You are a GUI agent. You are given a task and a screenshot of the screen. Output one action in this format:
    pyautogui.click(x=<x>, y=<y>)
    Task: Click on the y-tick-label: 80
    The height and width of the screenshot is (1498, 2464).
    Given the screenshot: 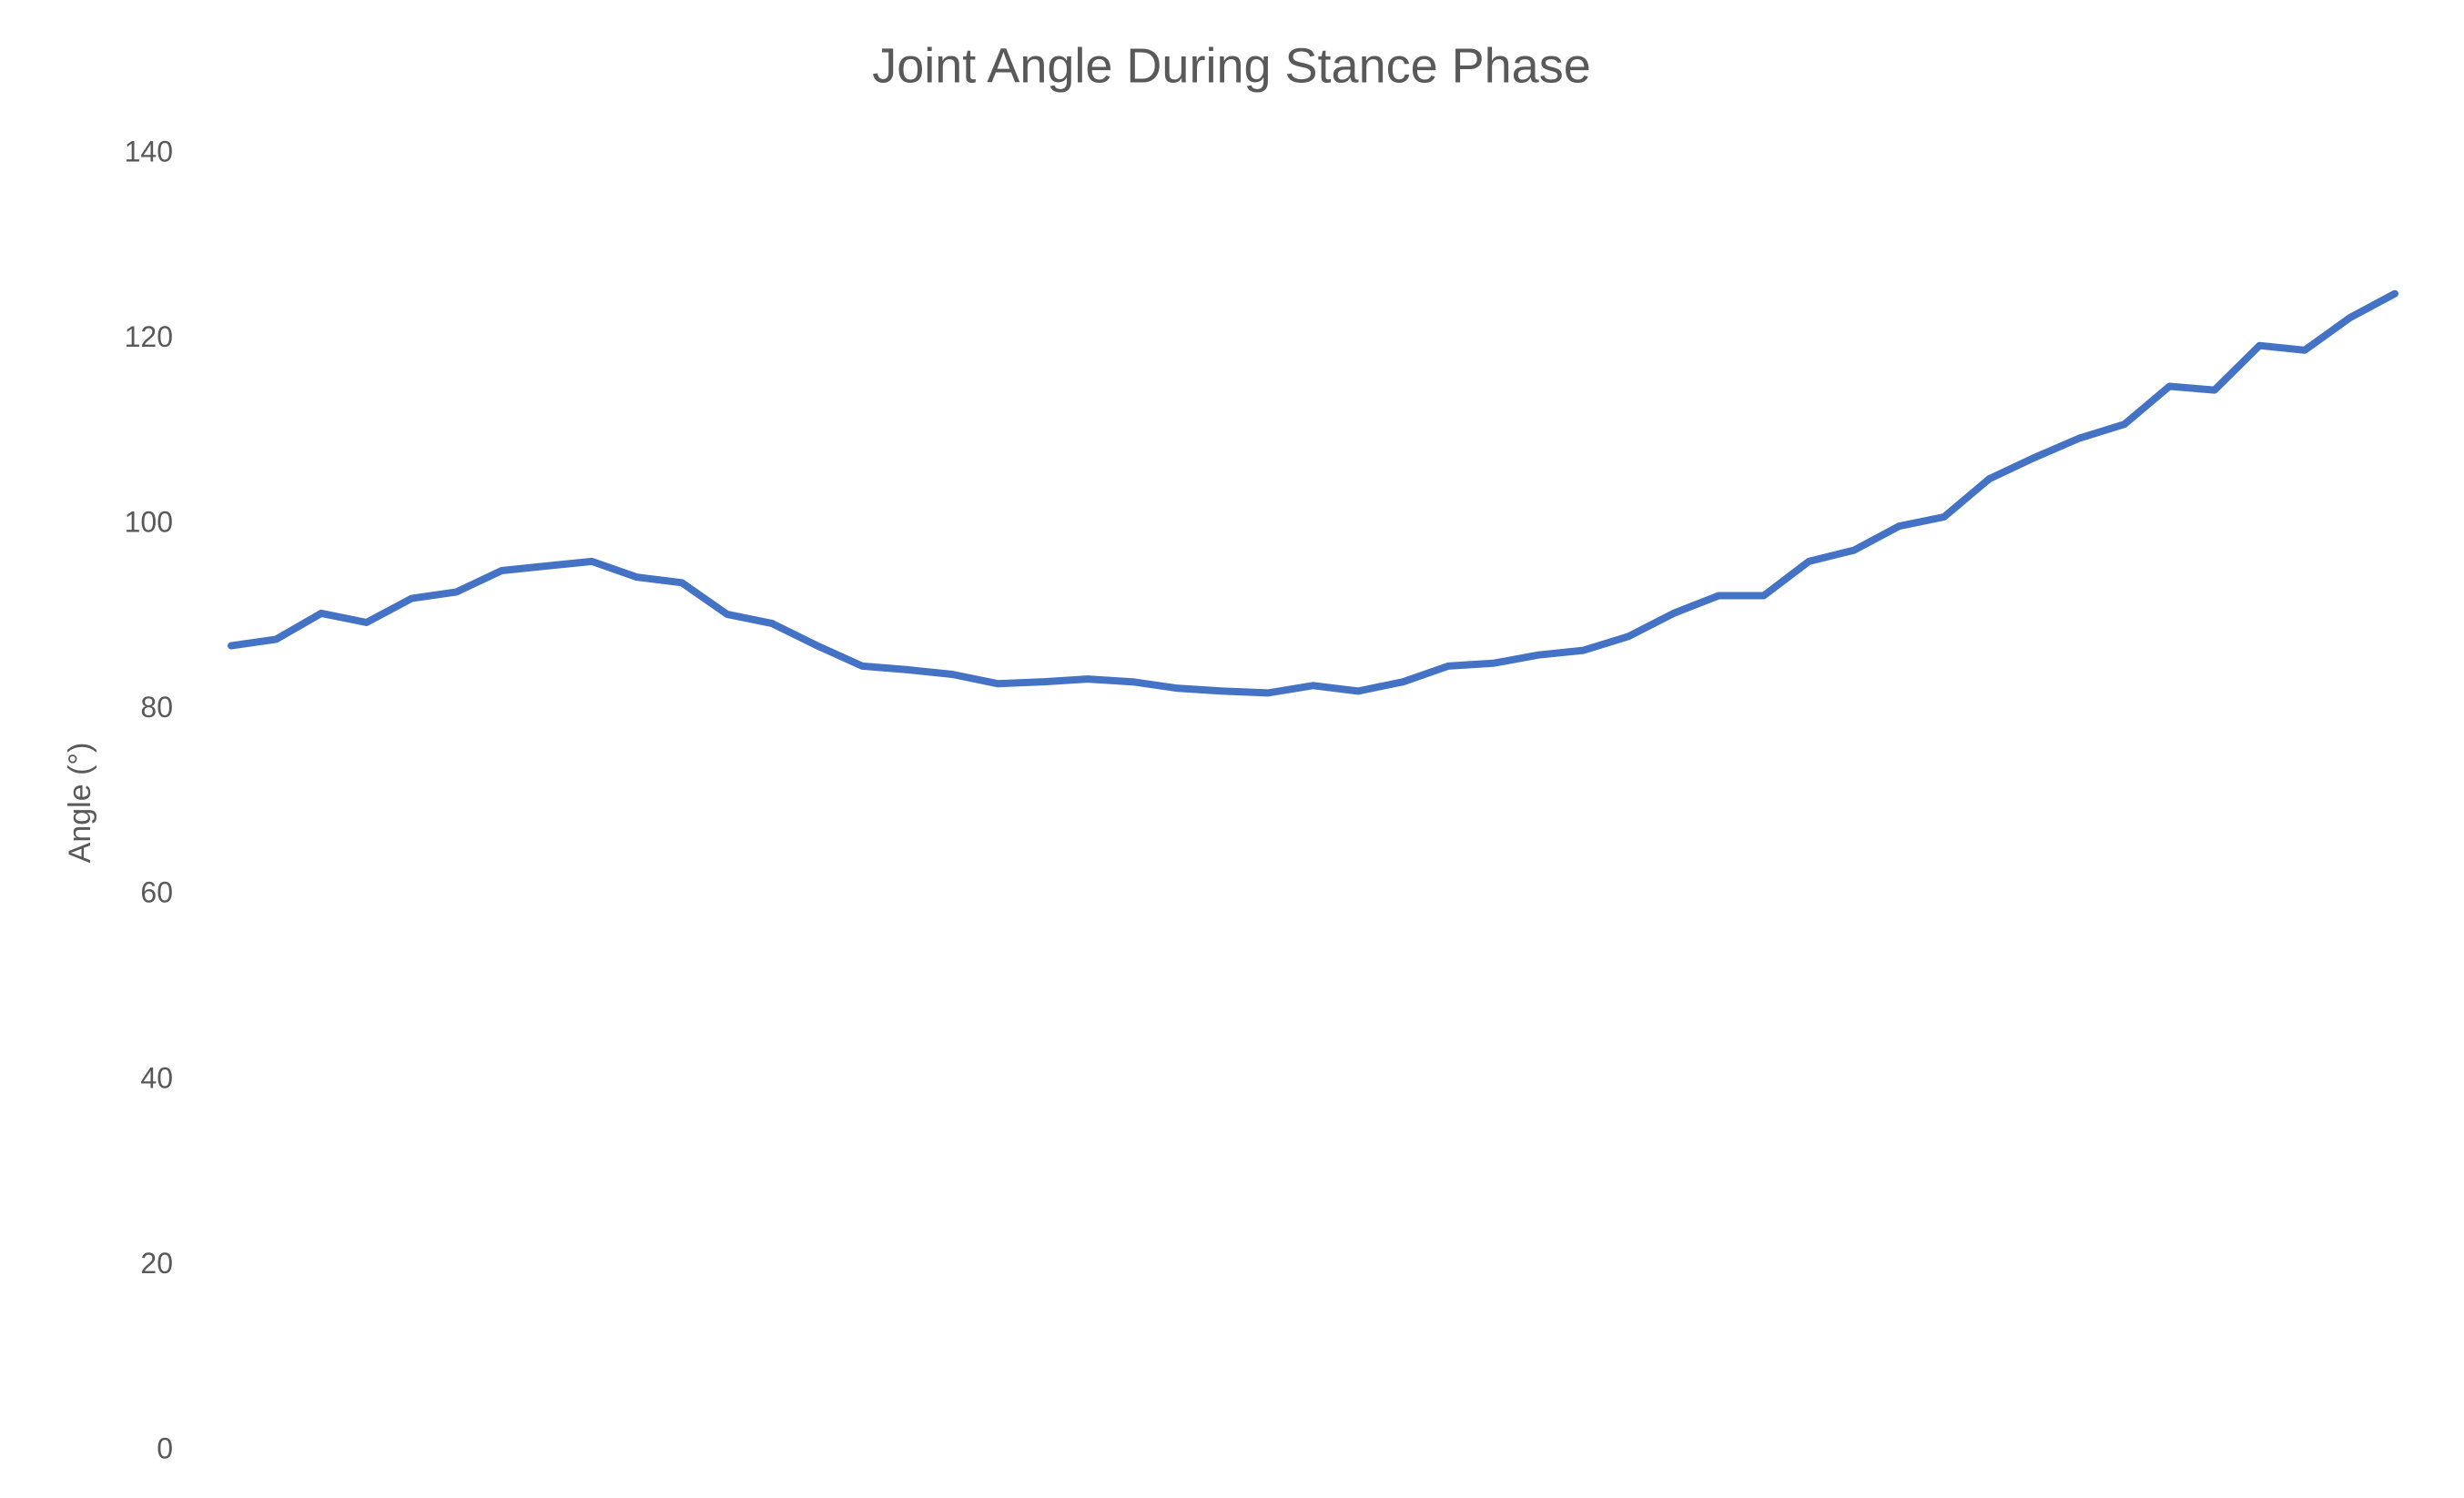 What is the action you would take?
    pyautogui.click(x=156, y=707)
    